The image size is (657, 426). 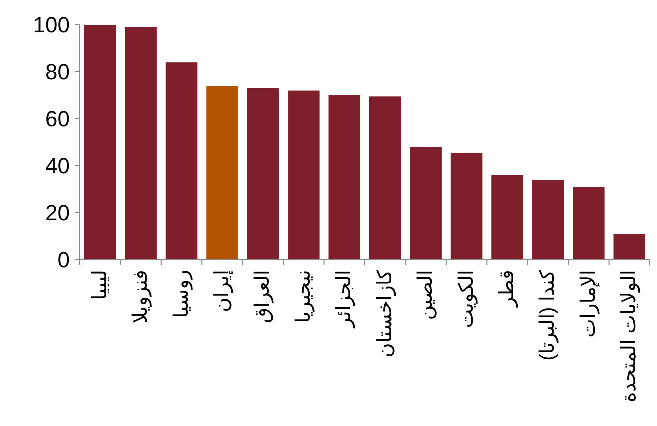 What do you see at coordinates (64, 260) in the screenshot?
I see `y-tick-label: 0` at bounding box center [64, 260].